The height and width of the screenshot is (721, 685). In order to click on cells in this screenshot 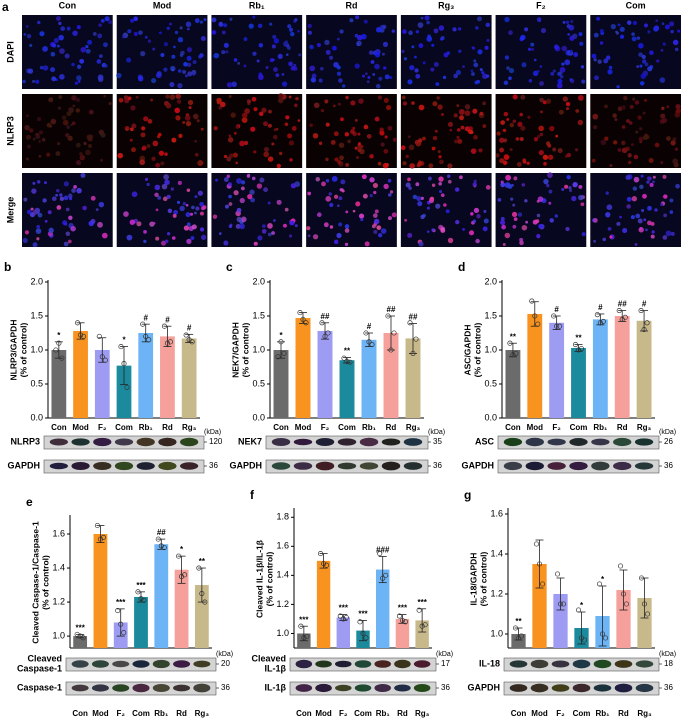, I will do `click(65, 210)`.